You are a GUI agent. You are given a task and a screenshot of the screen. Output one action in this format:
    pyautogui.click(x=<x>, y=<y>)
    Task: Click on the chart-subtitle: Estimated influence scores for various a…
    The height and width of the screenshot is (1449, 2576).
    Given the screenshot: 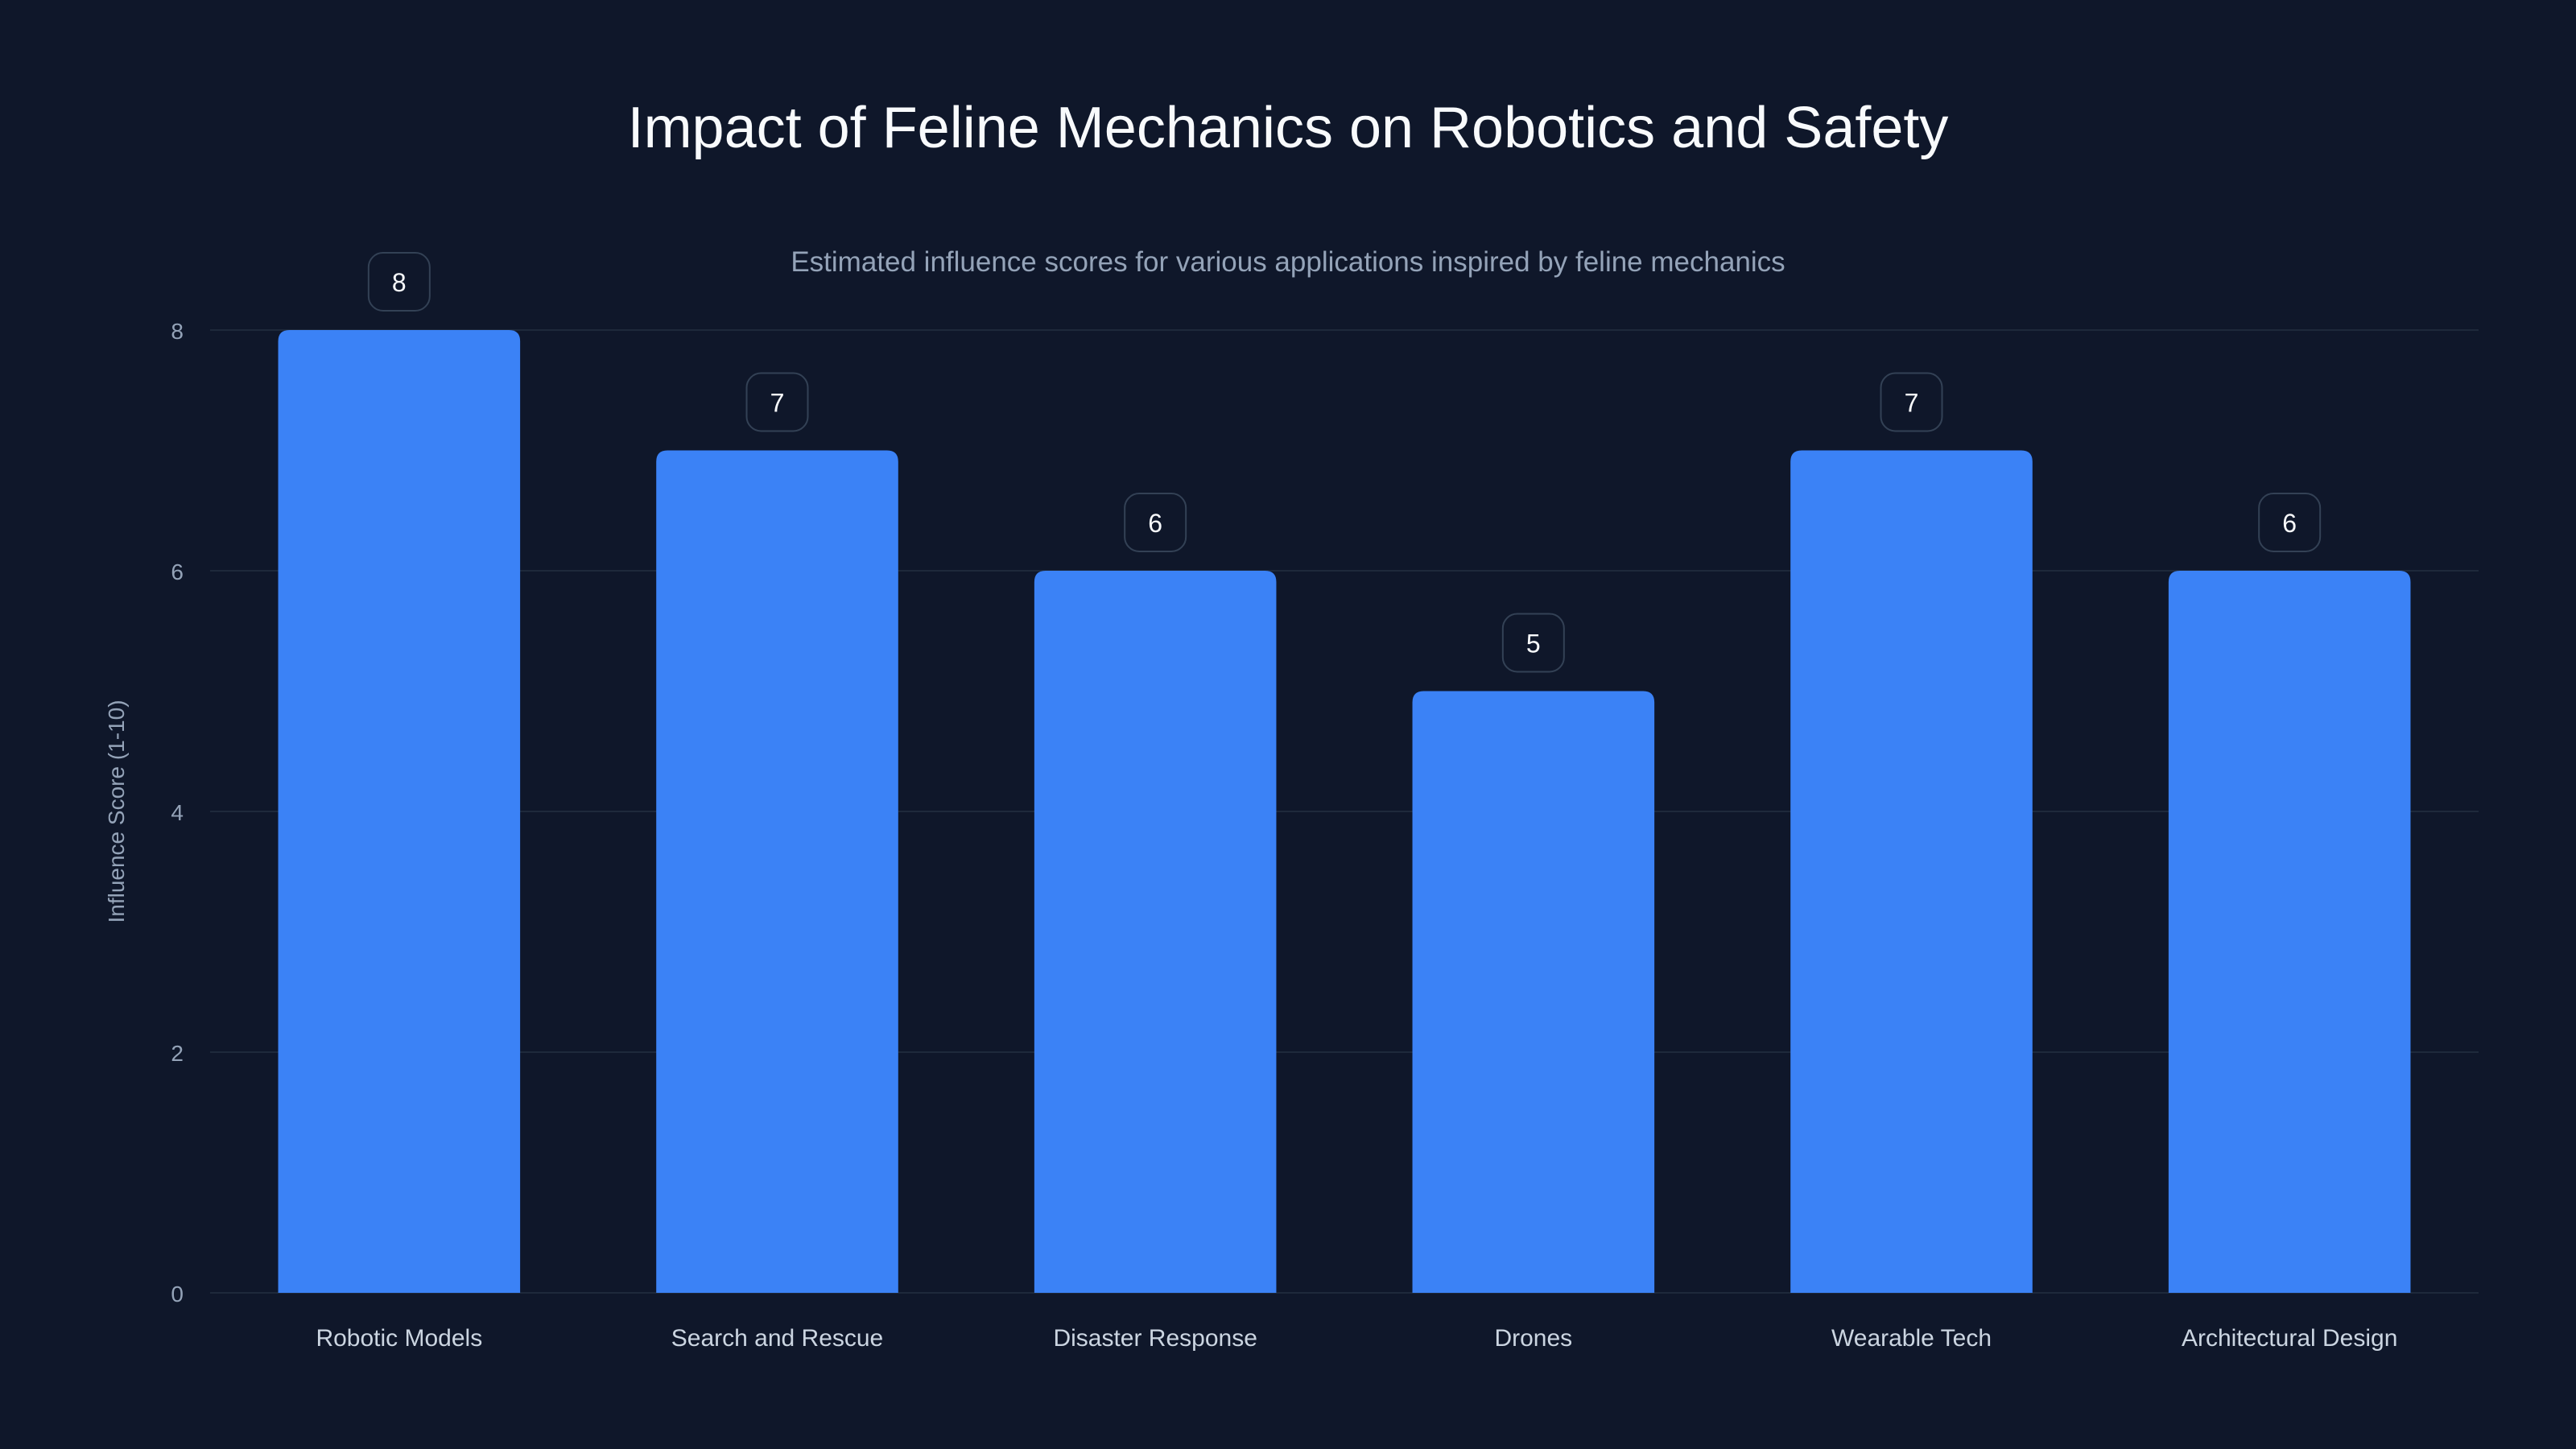 What is the action you would take?
    pyautogui.click(x=1288, y=262)
    